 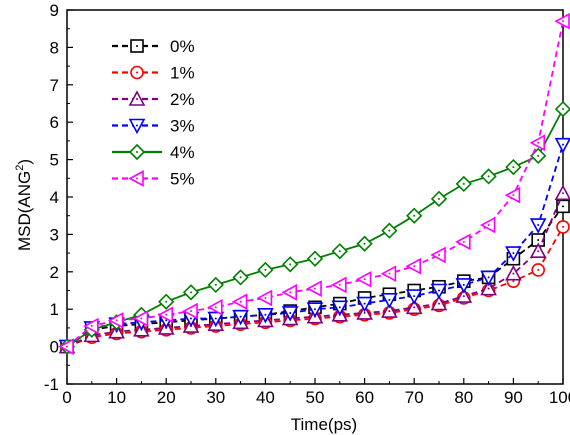 I want to click on y-tick-label: -1, so click(x=51, y=384).